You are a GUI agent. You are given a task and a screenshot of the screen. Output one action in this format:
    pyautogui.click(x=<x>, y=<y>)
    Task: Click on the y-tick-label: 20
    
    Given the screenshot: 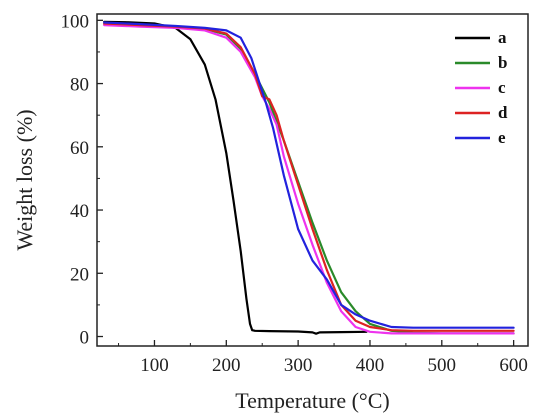 What is the action you would take?
    pyautogui.click(x=79, y=274)
    